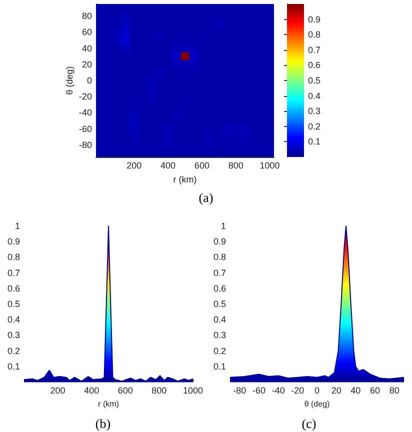 Image resolution: width=412 pixels, height=432 pixels. What do you see at coordinates (87, 32) in the screenshot?
I see `y-tick-label: 60` at bounding box center [87, 32].